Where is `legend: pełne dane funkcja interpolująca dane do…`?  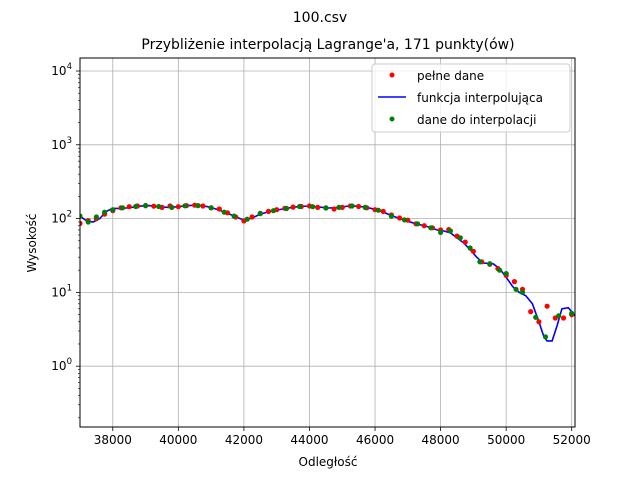 legend: pełne dane funkcja interpolująca dane do… is located at coordinates (471, 98).